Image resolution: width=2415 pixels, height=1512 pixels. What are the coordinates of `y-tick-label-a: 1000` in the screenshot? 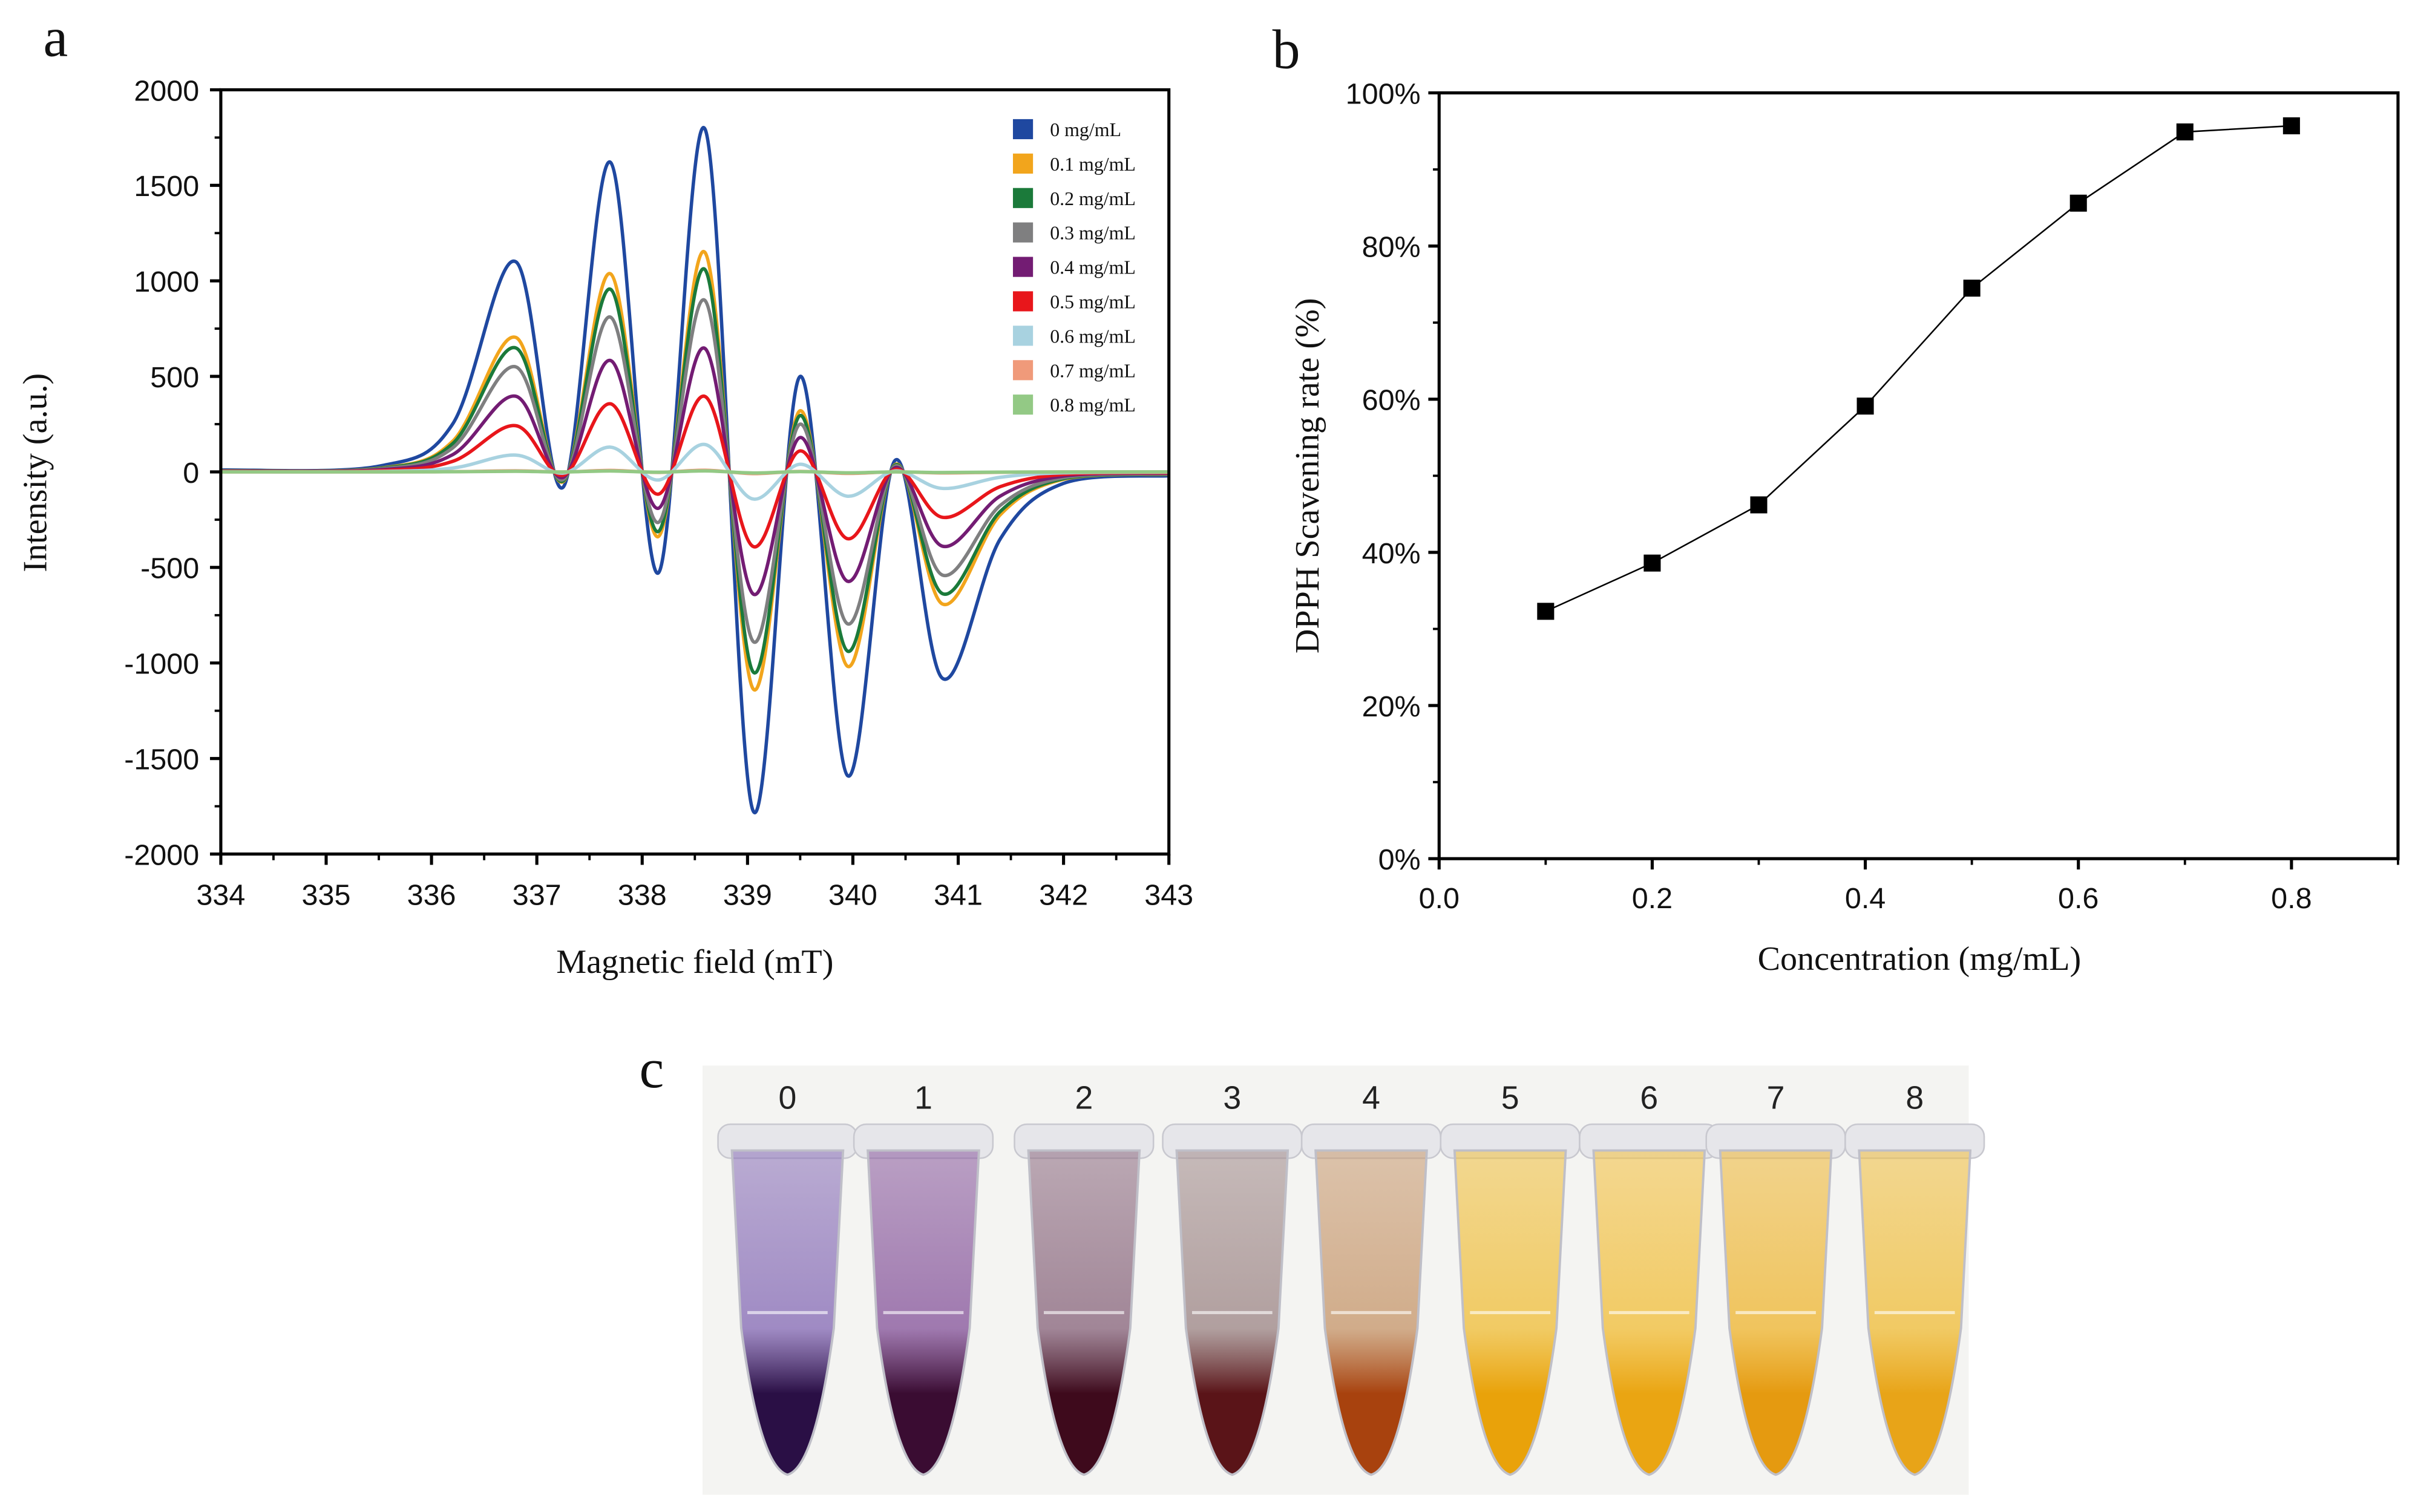 It's located at (166, 282).